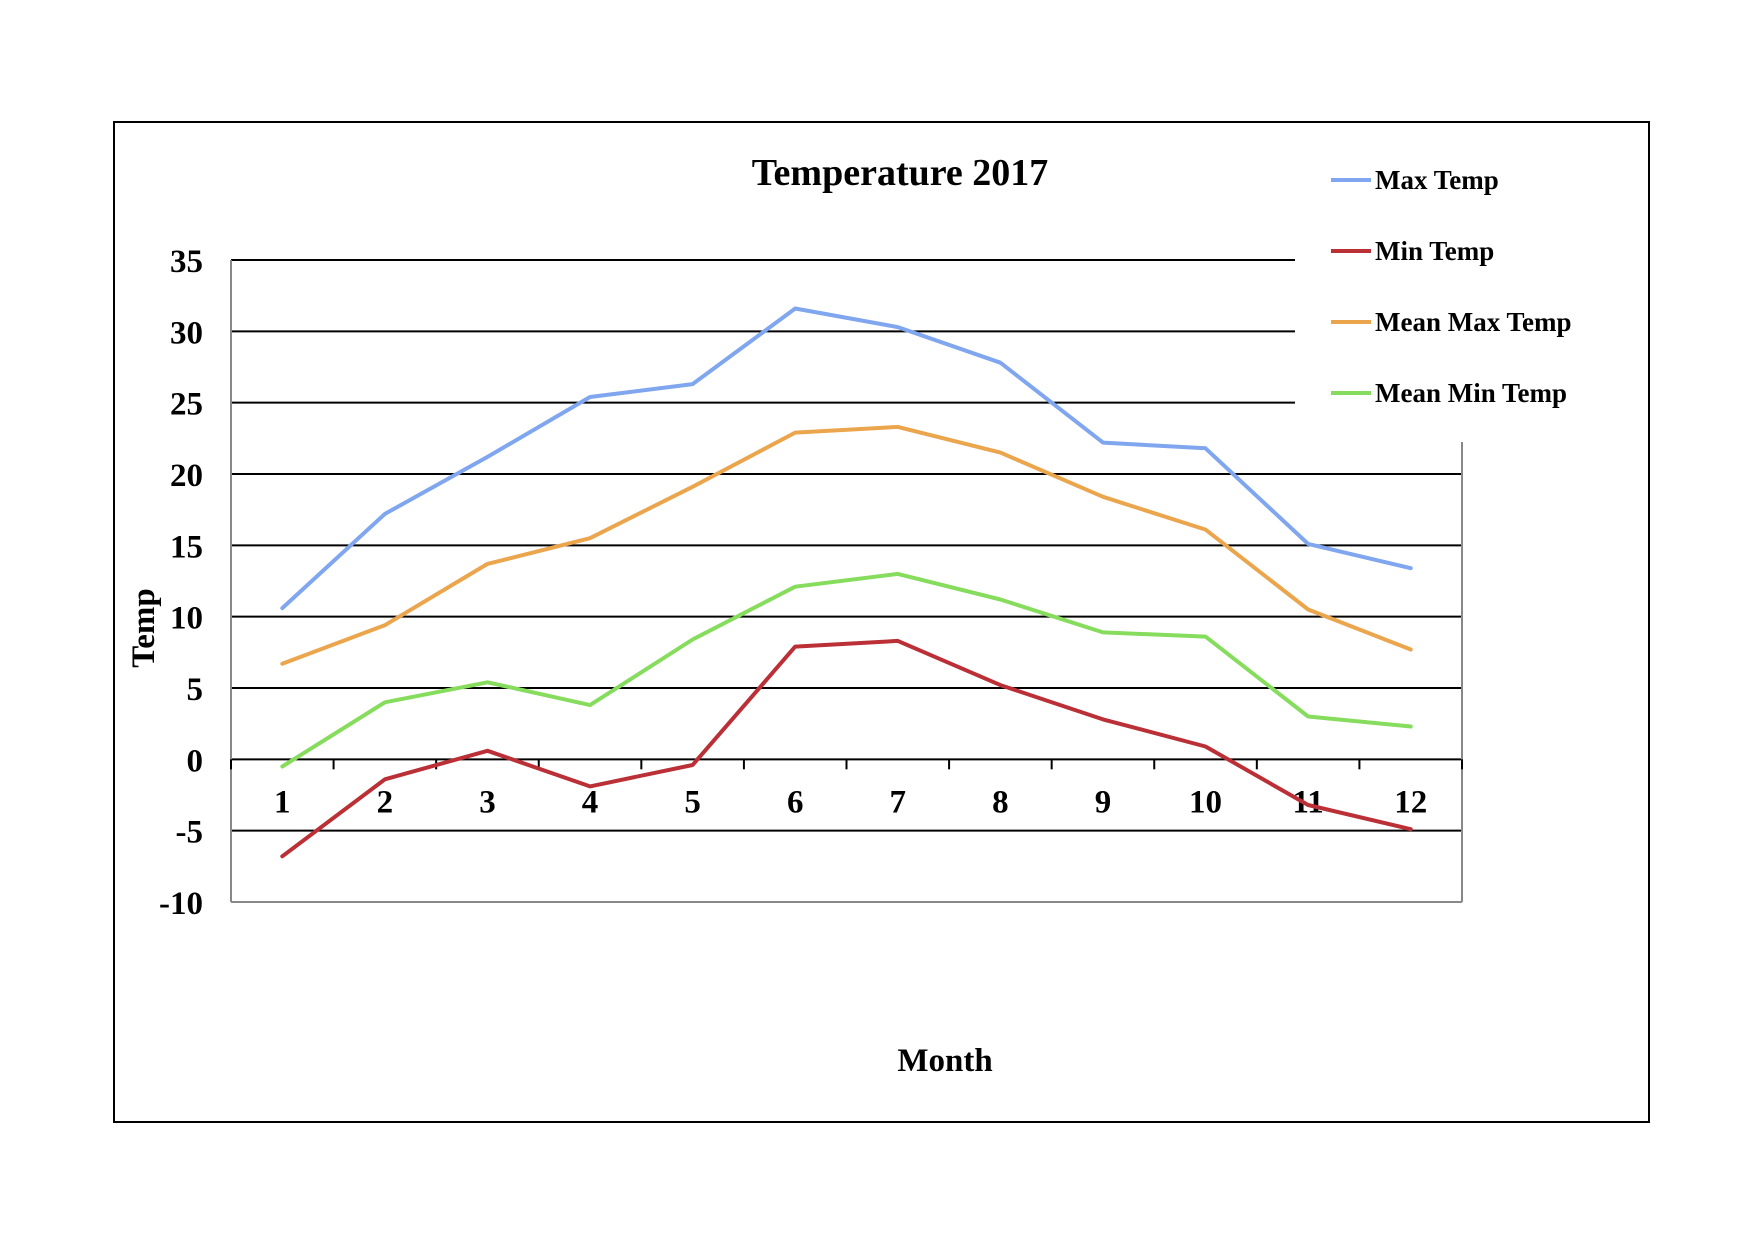 The image size is (1753, 1240). I want to click on legend-label: Max Temp, so click(1437, 180).